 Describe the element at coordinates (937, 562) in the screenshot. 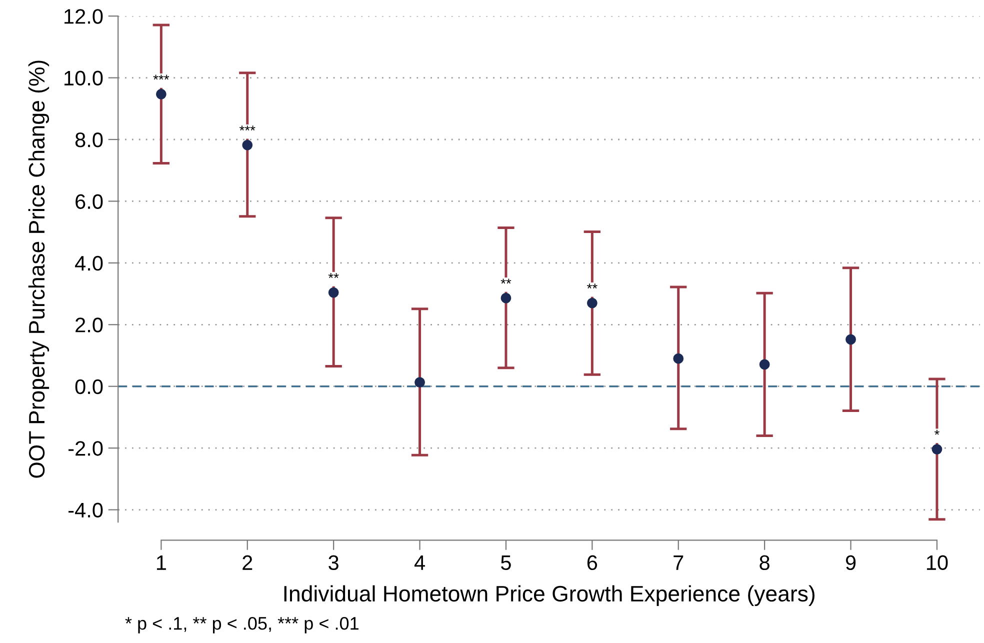

I see `x-tick-label: 10` at that location.